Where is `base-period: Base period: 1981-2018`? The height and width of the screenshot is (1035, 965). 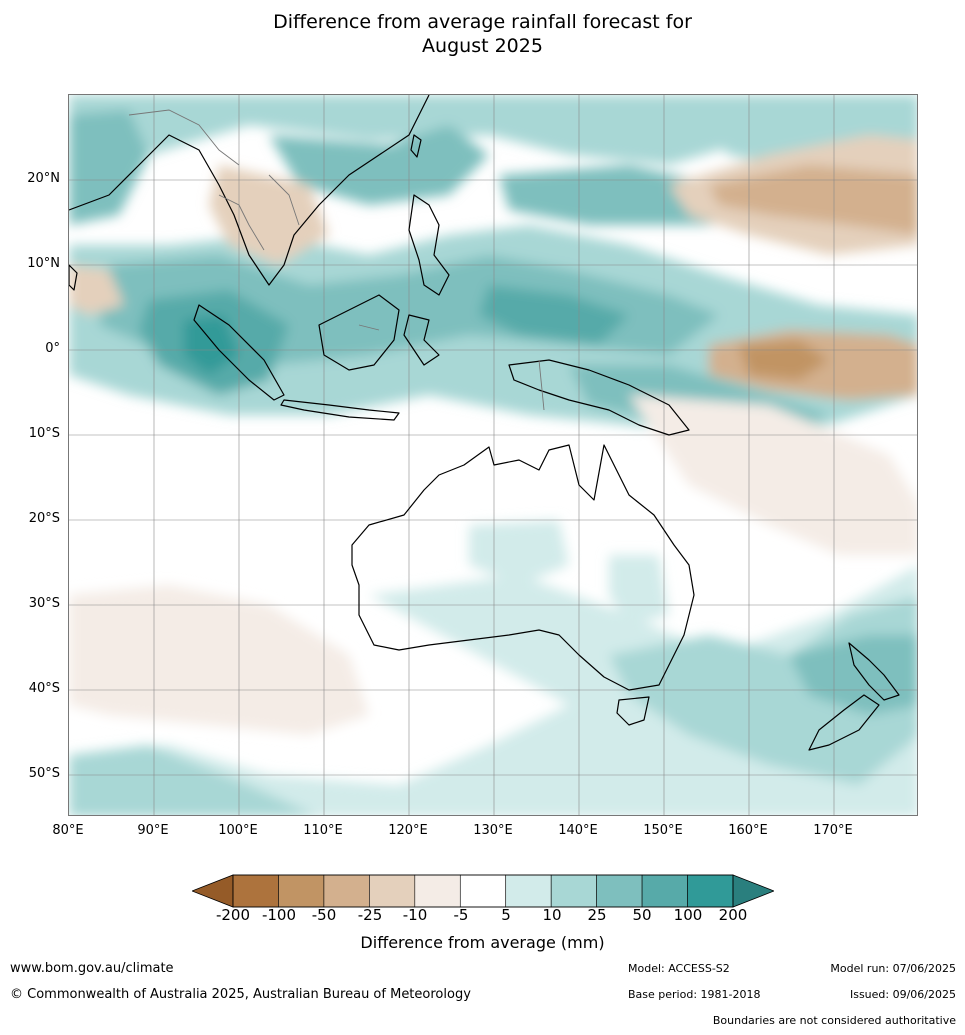
base-period: Base period: 1981-2018 is located at coordinates (694, 994).